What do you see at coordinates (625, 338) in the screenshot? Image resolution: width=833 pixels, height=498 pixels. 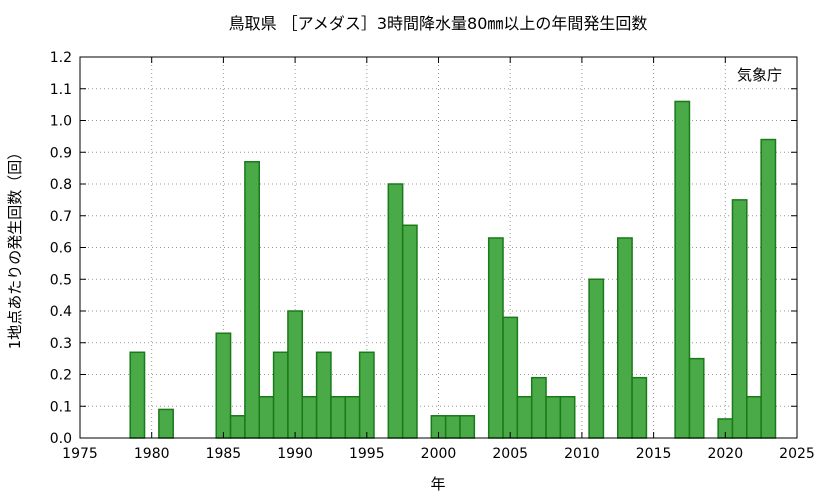 I see `bar-2013` at bounding box center [625, 338].